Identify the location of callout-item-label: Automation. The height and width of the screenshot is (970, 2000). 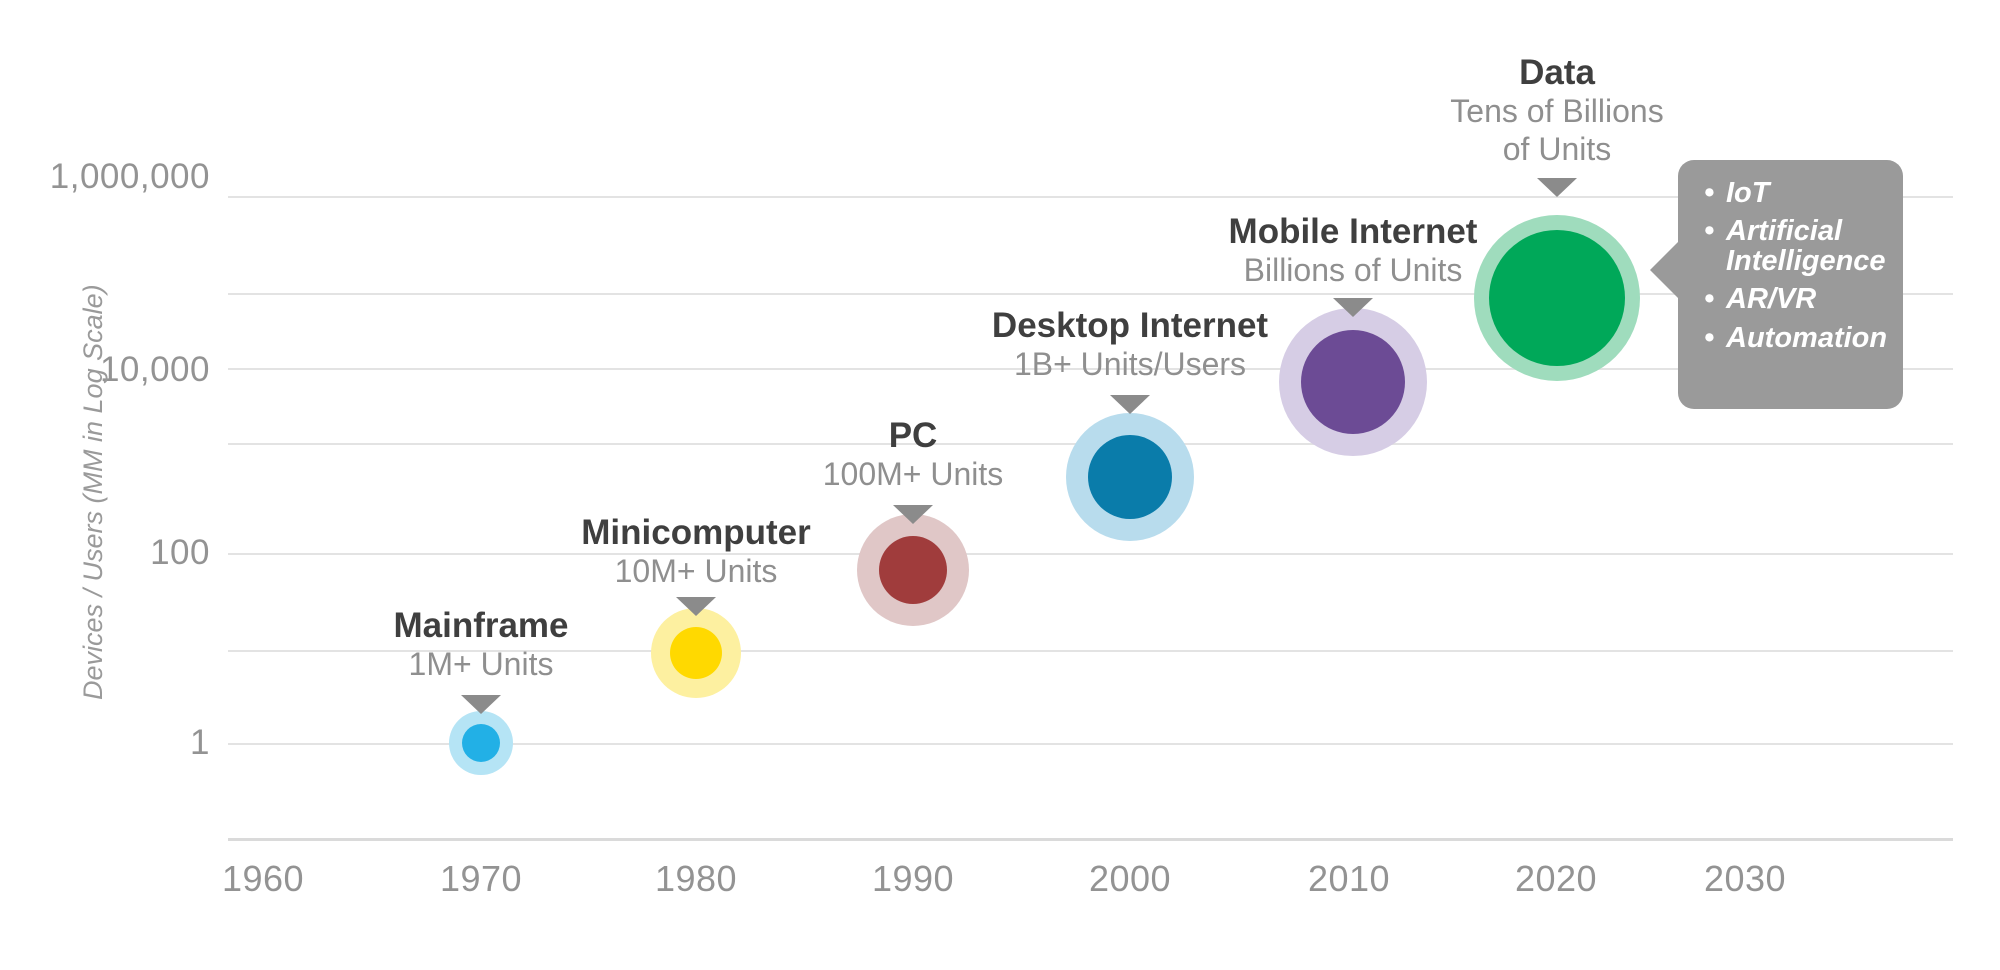
(1807, 337).